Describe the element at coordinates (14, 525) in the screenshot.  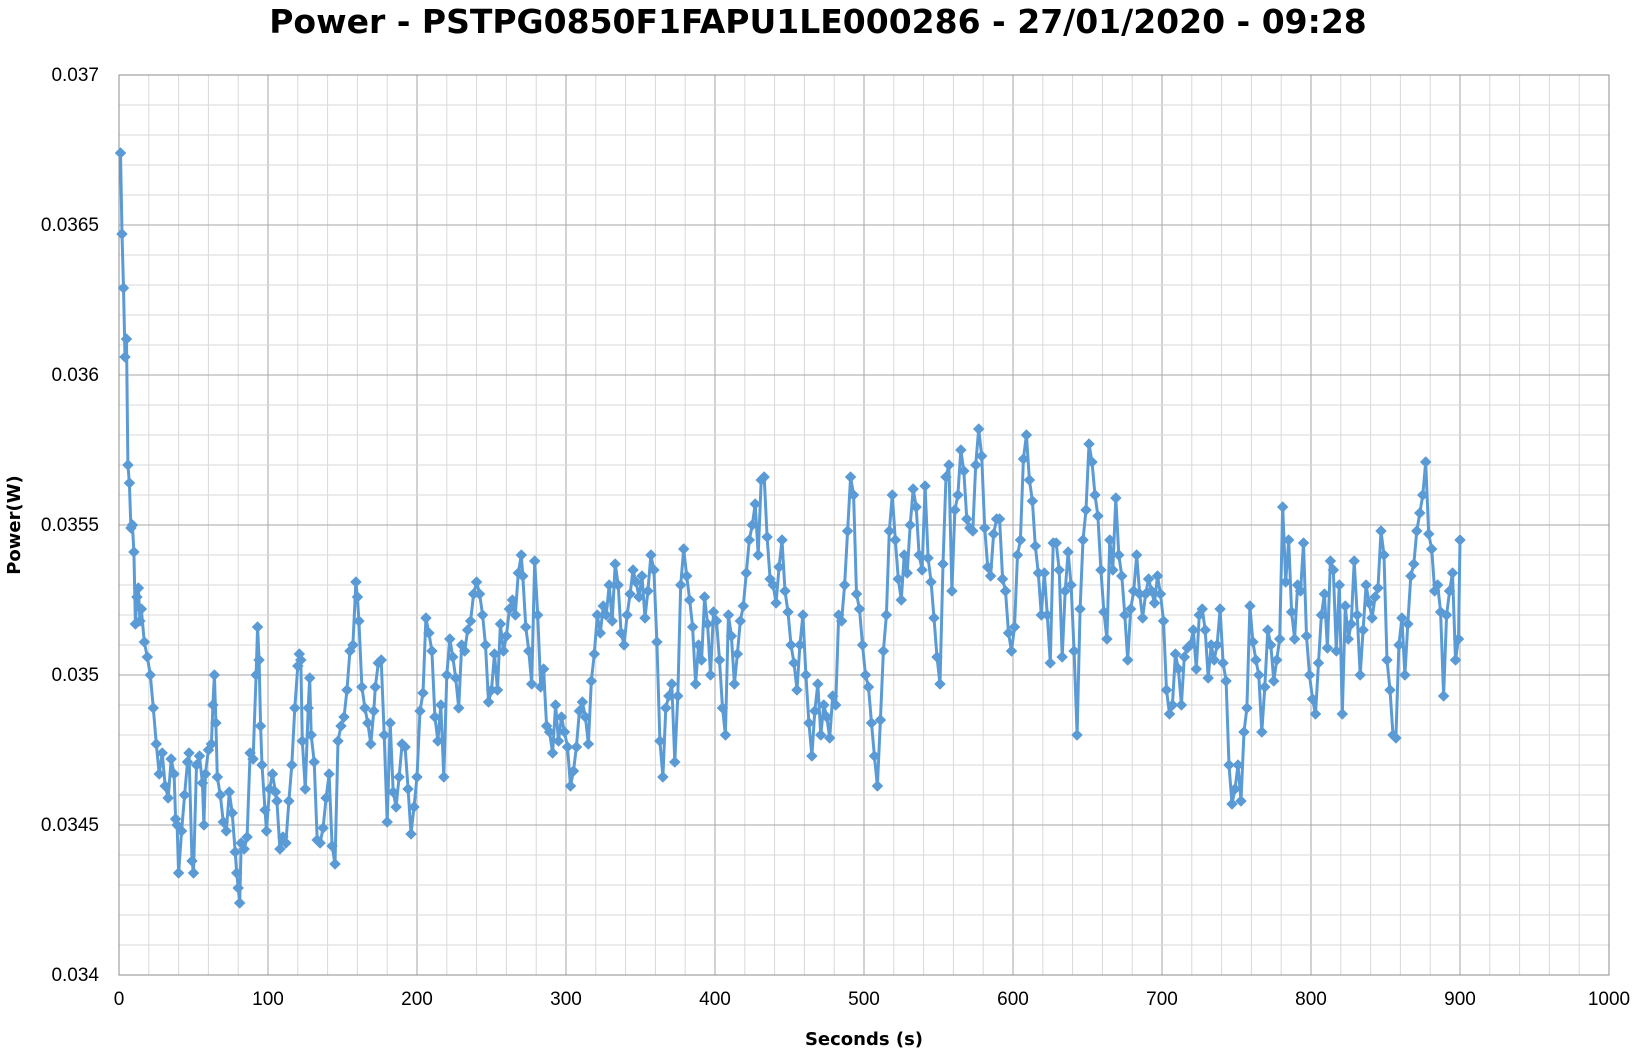
I see `y-axis-title: Power(W)` at that location.